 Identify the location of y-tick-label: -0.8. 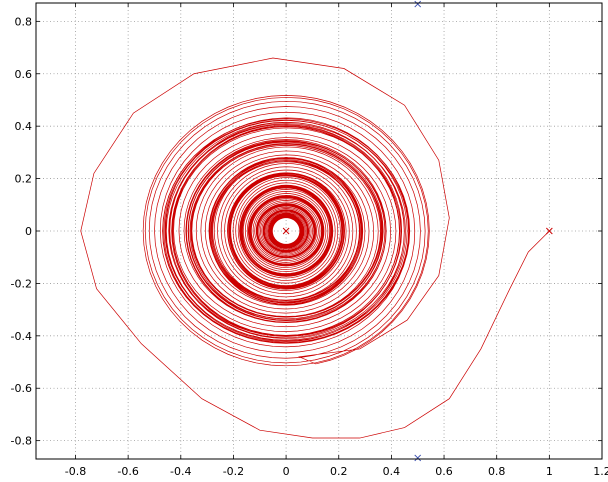
(21, 441).